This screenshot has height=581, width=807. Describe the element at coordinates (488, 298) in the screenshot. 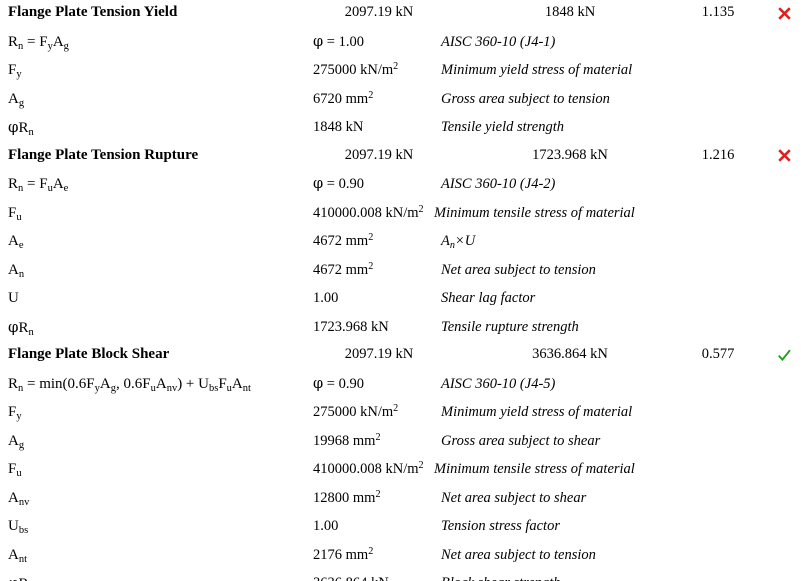

I see `parameter-description: Shear lag factor` at that location.